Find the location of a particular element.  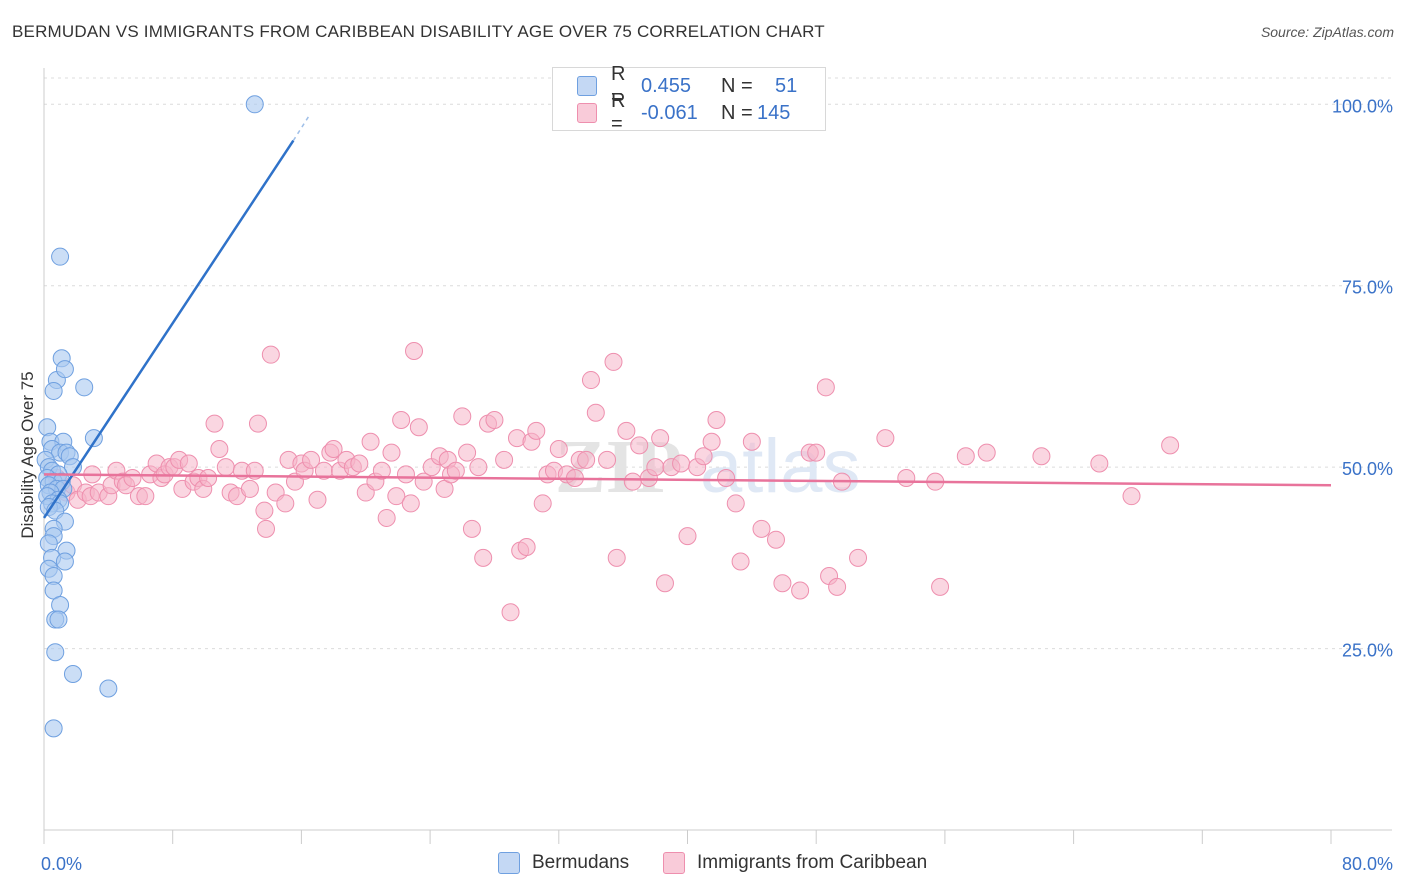

y-tick-label: 25.0% is located at coordinates (1367, 651).